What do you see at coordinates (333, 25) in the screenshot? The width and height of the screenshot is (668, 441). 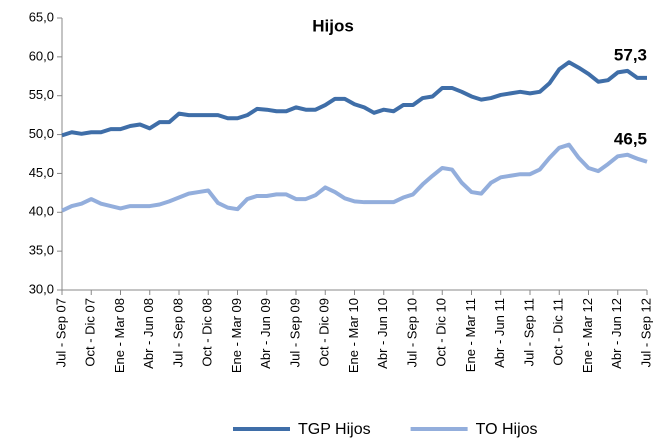 I see `chart-title: Hijos` at bounding box center [333, 25].